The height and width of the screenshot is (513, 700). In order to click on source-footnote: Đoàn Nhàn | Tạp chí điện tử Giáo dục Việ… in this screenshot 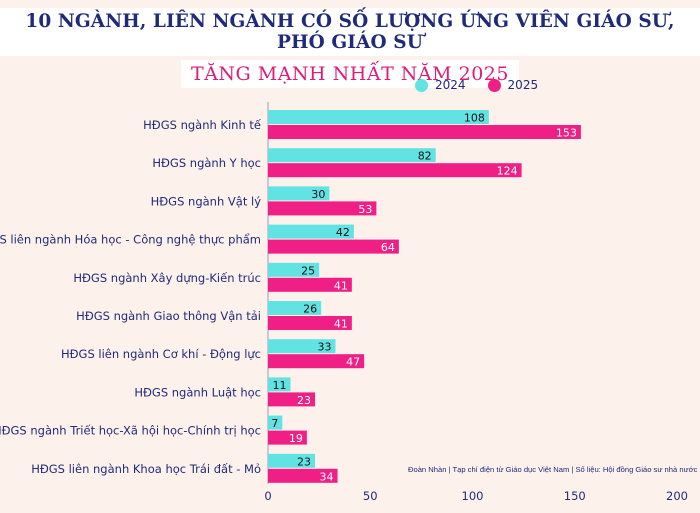, I will do `click(553, 469)`.